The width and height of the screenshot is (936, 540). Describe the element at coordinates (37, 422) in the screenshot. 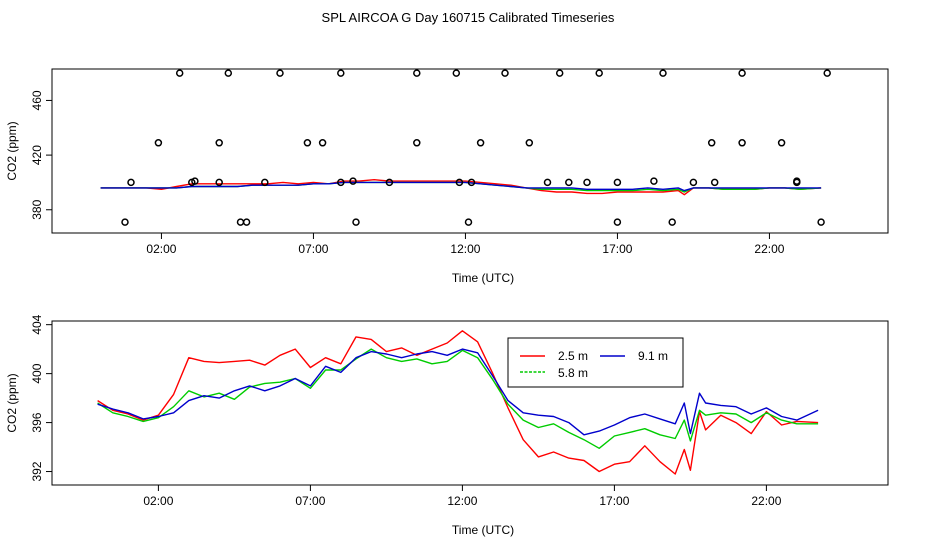

I see `bottom-y-tick-label: 396` at that location.